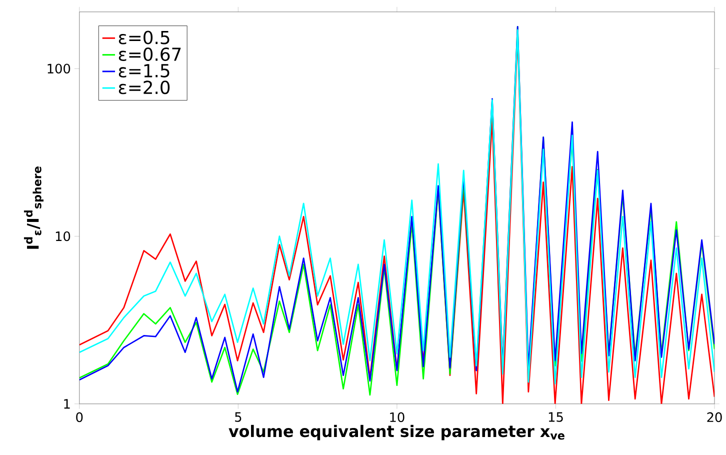  Describe the element at coordinates (238, 417) in the screenshot. I see `x-tick-label: 5` at that location.